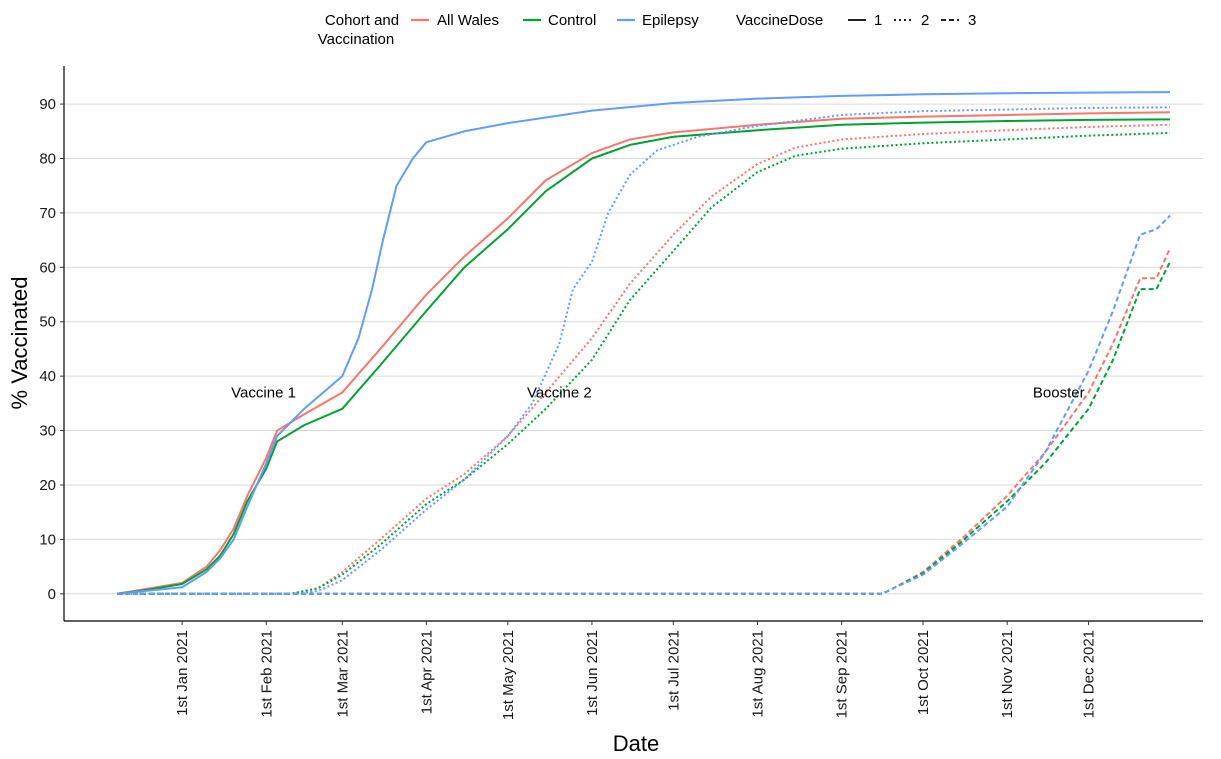 The width and height of the screenshot is (1221, 759). Describe the element at coordinates (592, 673) in the screenshot. I see `x-tick-label: 1st Jun 2021` at that location.